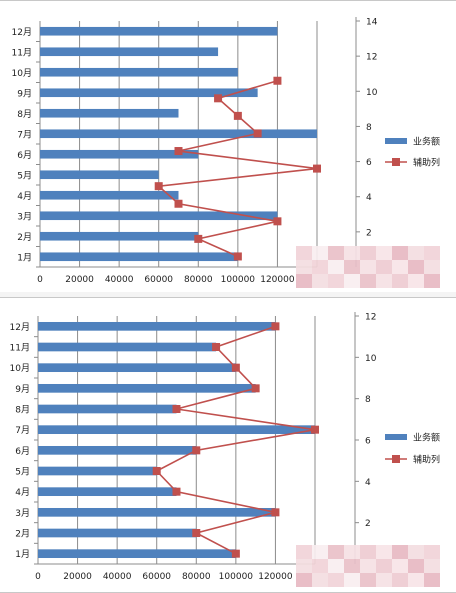 The height and width of the screenshot is (593, 456). What do you see at coordinates (198, 280) in the screenshot?
I see `x-tick-label: 80000` at bounding box center [198, 280].